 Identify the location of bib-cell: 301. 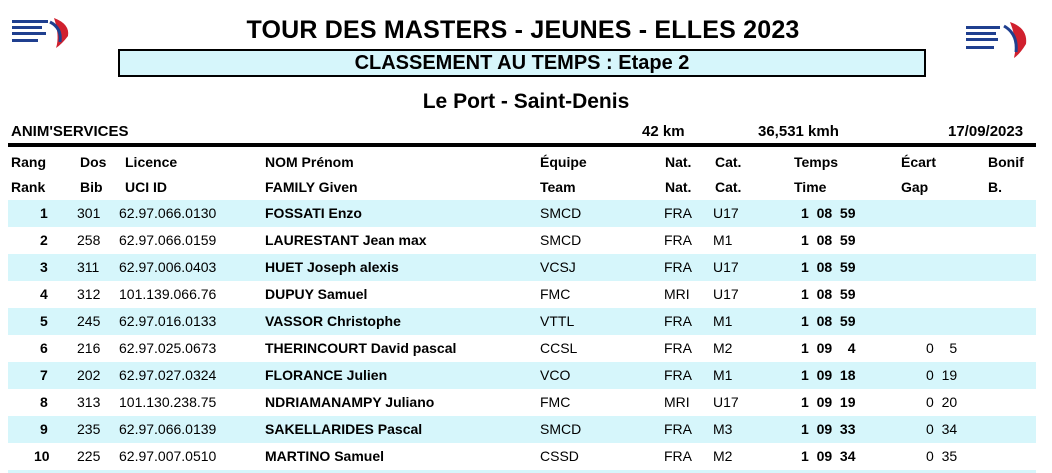
(89, 213).